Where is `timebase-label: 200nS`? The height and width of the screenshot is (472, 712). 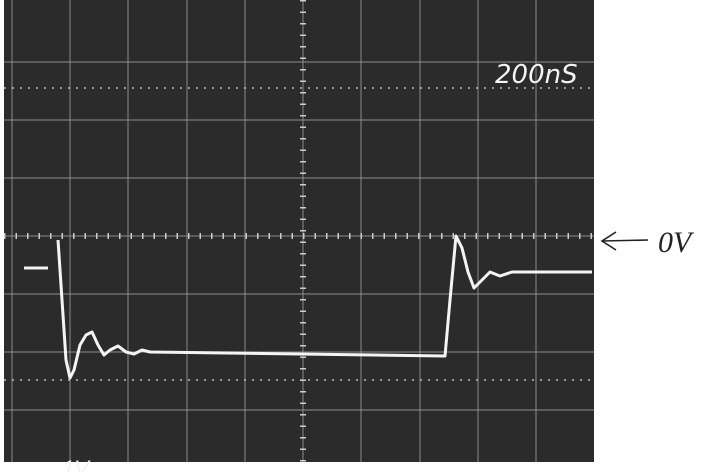
timebase-label: 200nS is located at coordinates (536, 75).